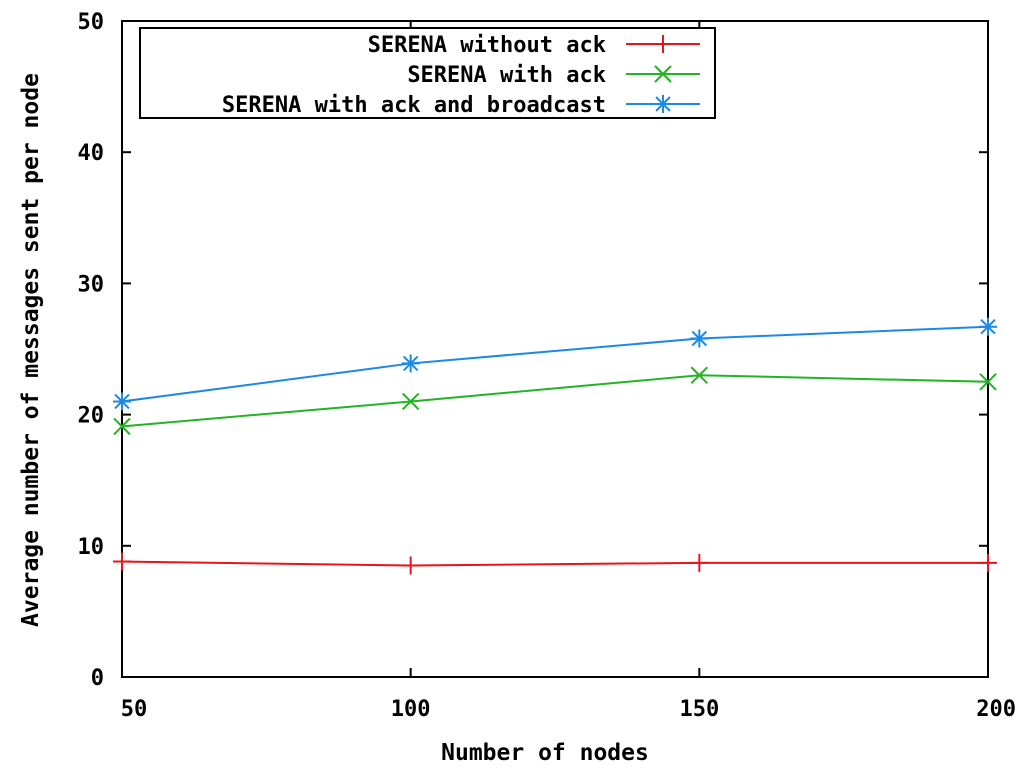 The width and height of the screenshot is (1024, 774). I want to click on y-tick-label: 50, so click(91, 22).